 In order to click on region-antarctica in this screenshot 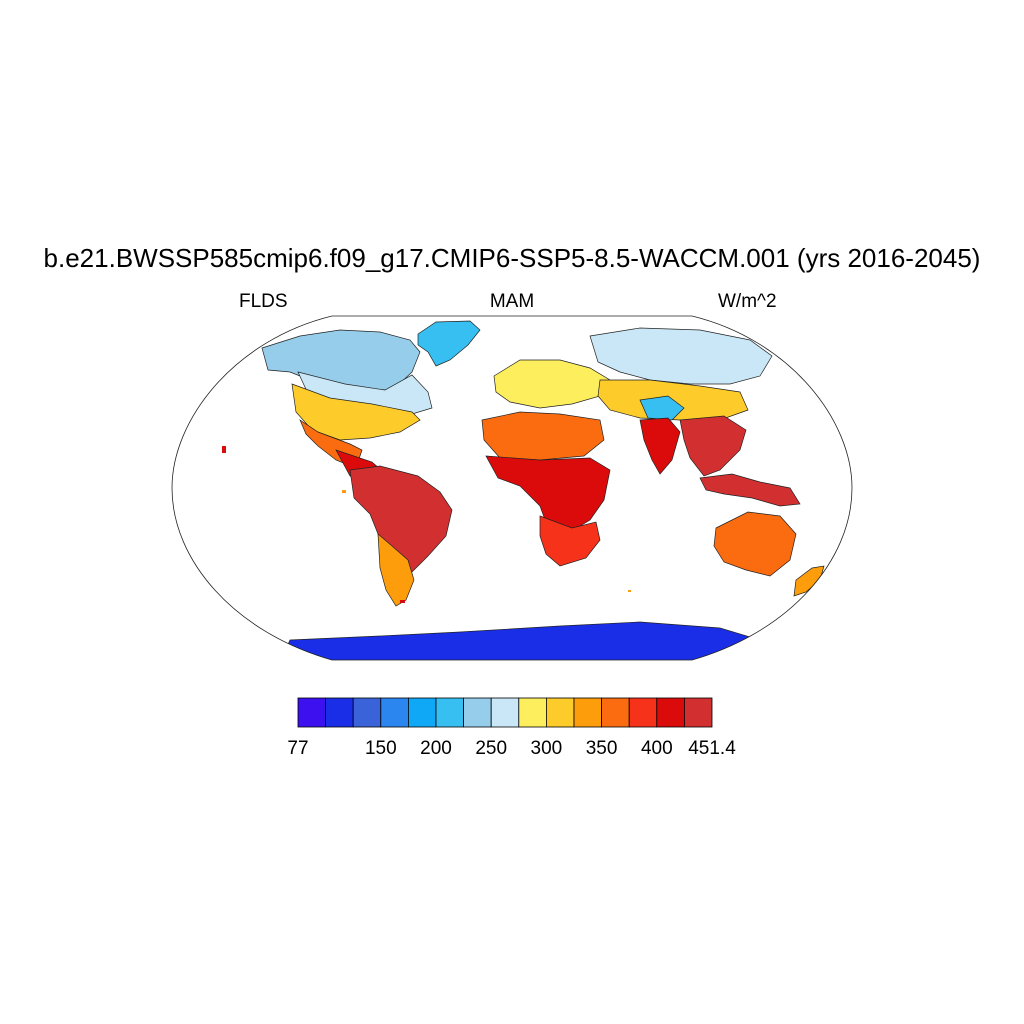, I will do `click(530, 640)`.